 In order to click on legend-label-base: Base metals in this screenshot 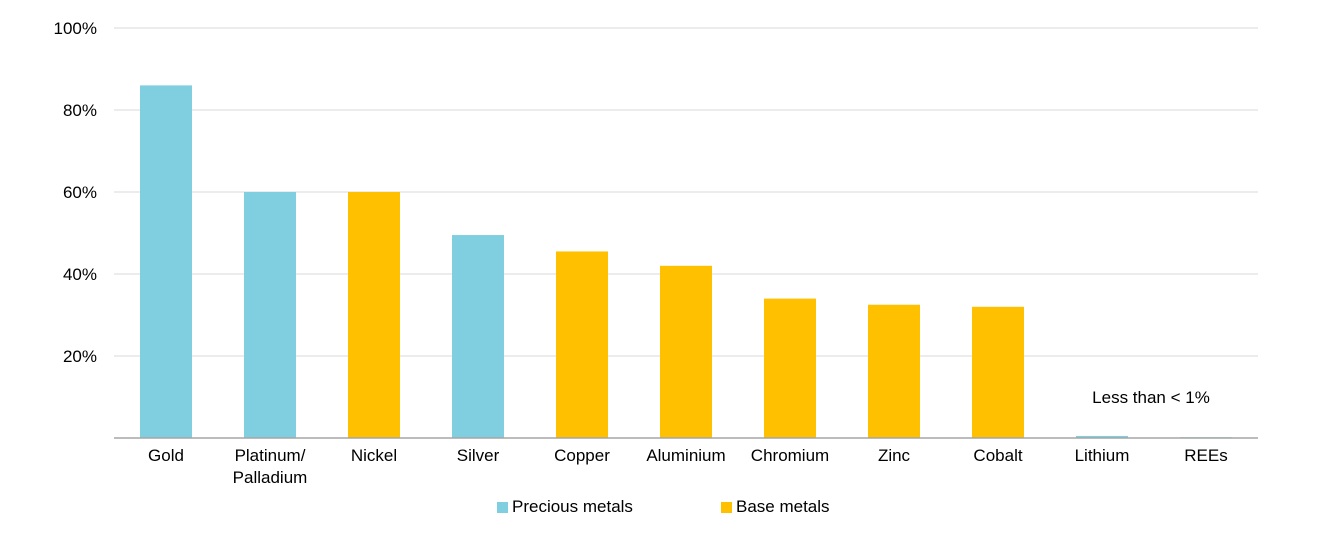, I will do `click(783, 506)`.